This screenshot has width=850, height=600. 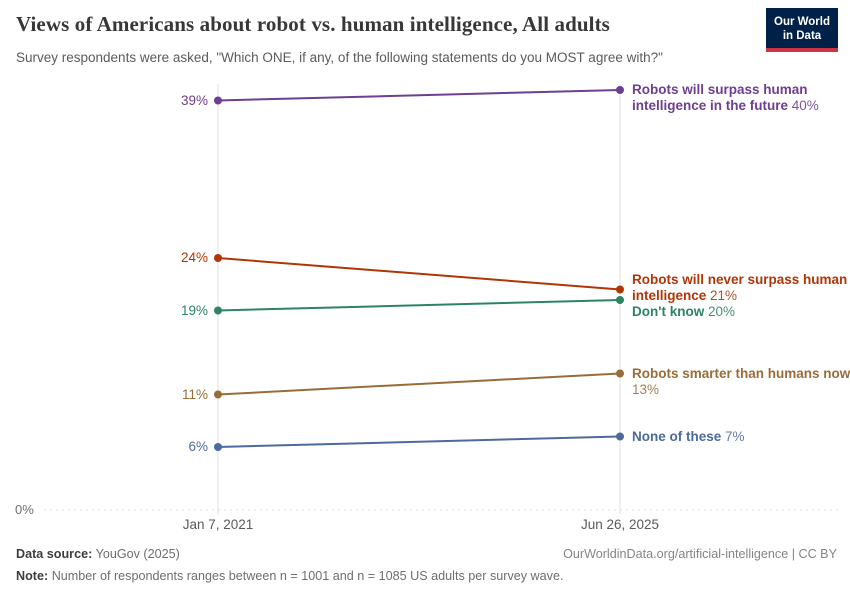 What do you see at coordinates (802, 22) in the screenshot?
I see `owid-logo-line1: Our World` at bounding box center [802, 22].